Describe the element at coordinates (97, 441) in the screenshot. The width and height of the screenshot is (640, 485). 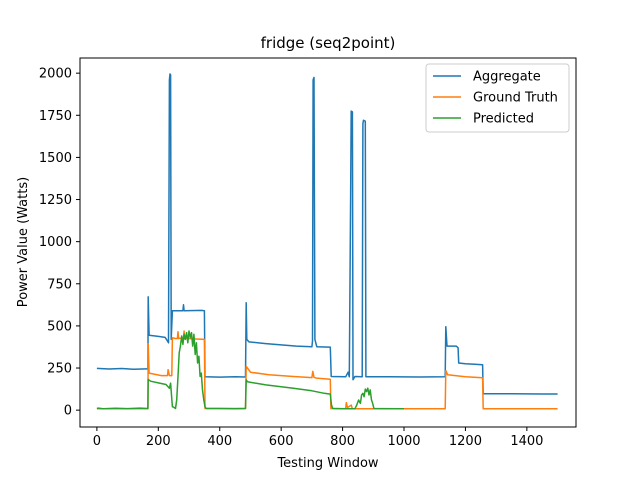
I see `x-tick-label: 0` at that location.